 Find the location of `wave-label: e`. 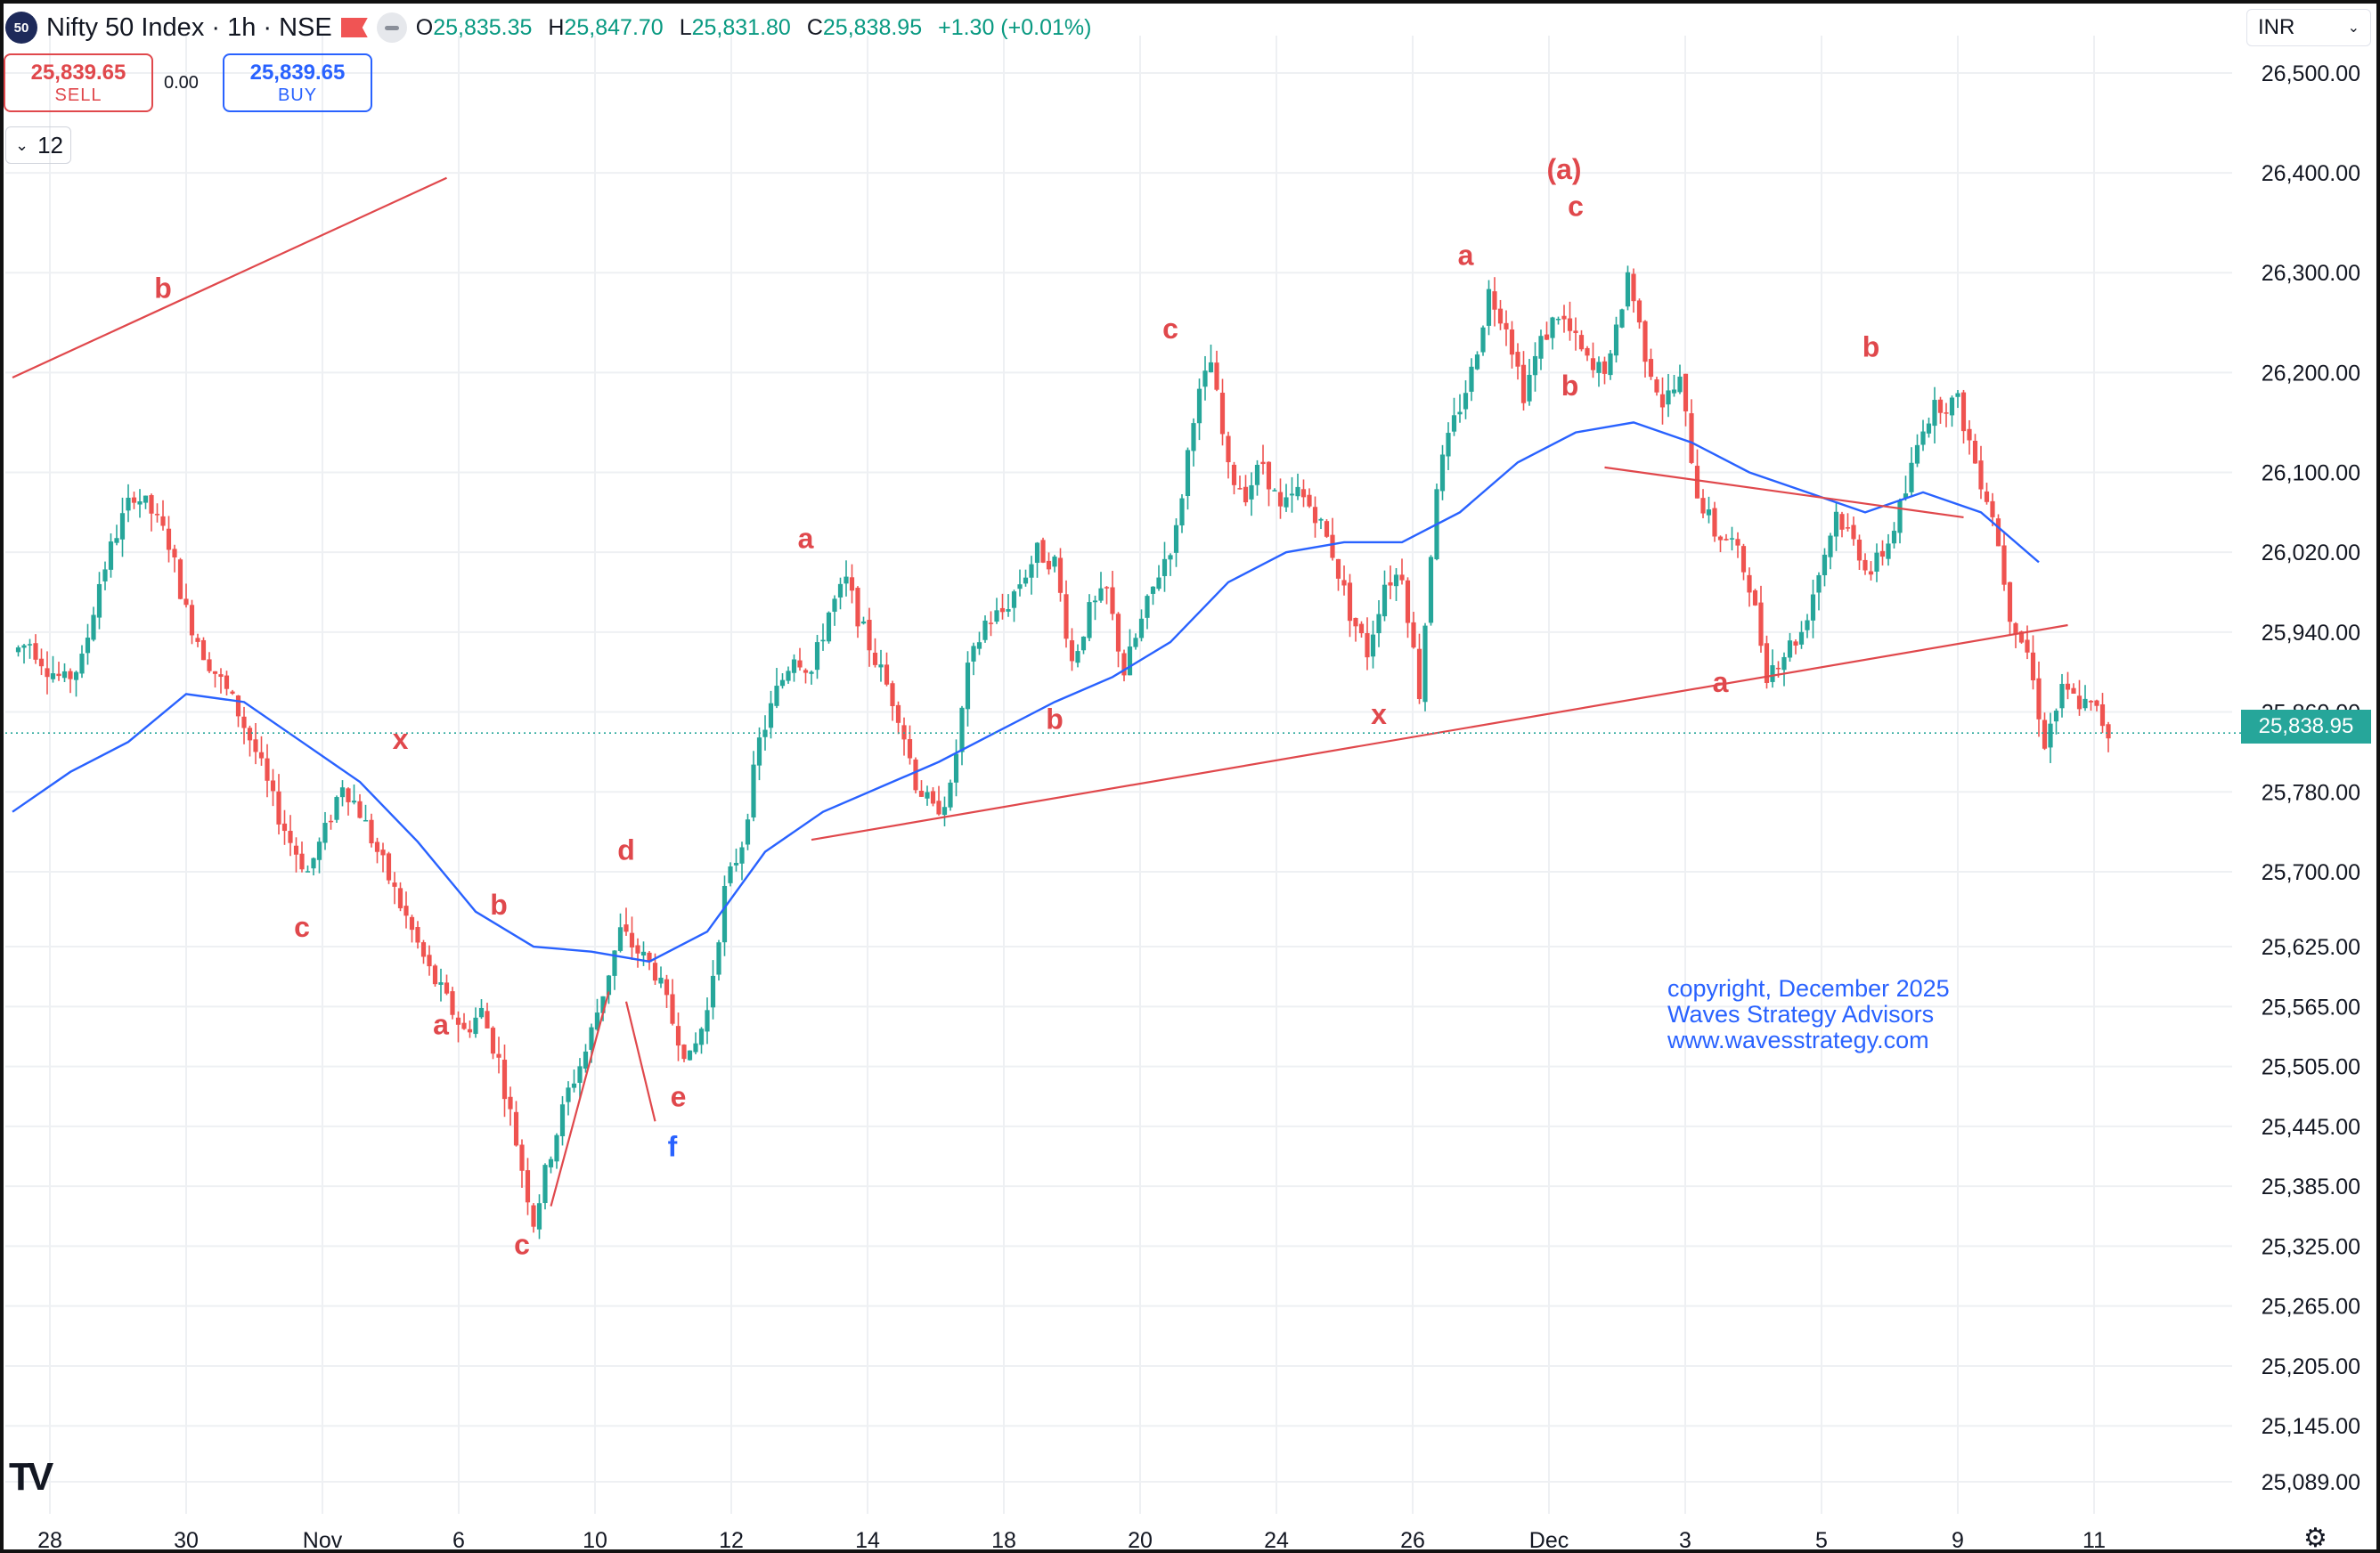

wave-label: e is located at coordinates (679, 1096).